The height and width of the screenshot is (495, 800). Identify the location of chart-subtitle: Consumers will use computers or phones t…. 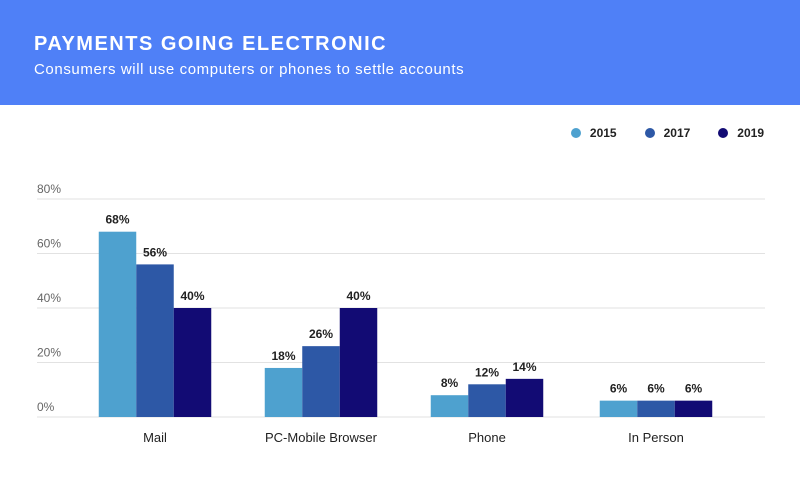
(249, 69).